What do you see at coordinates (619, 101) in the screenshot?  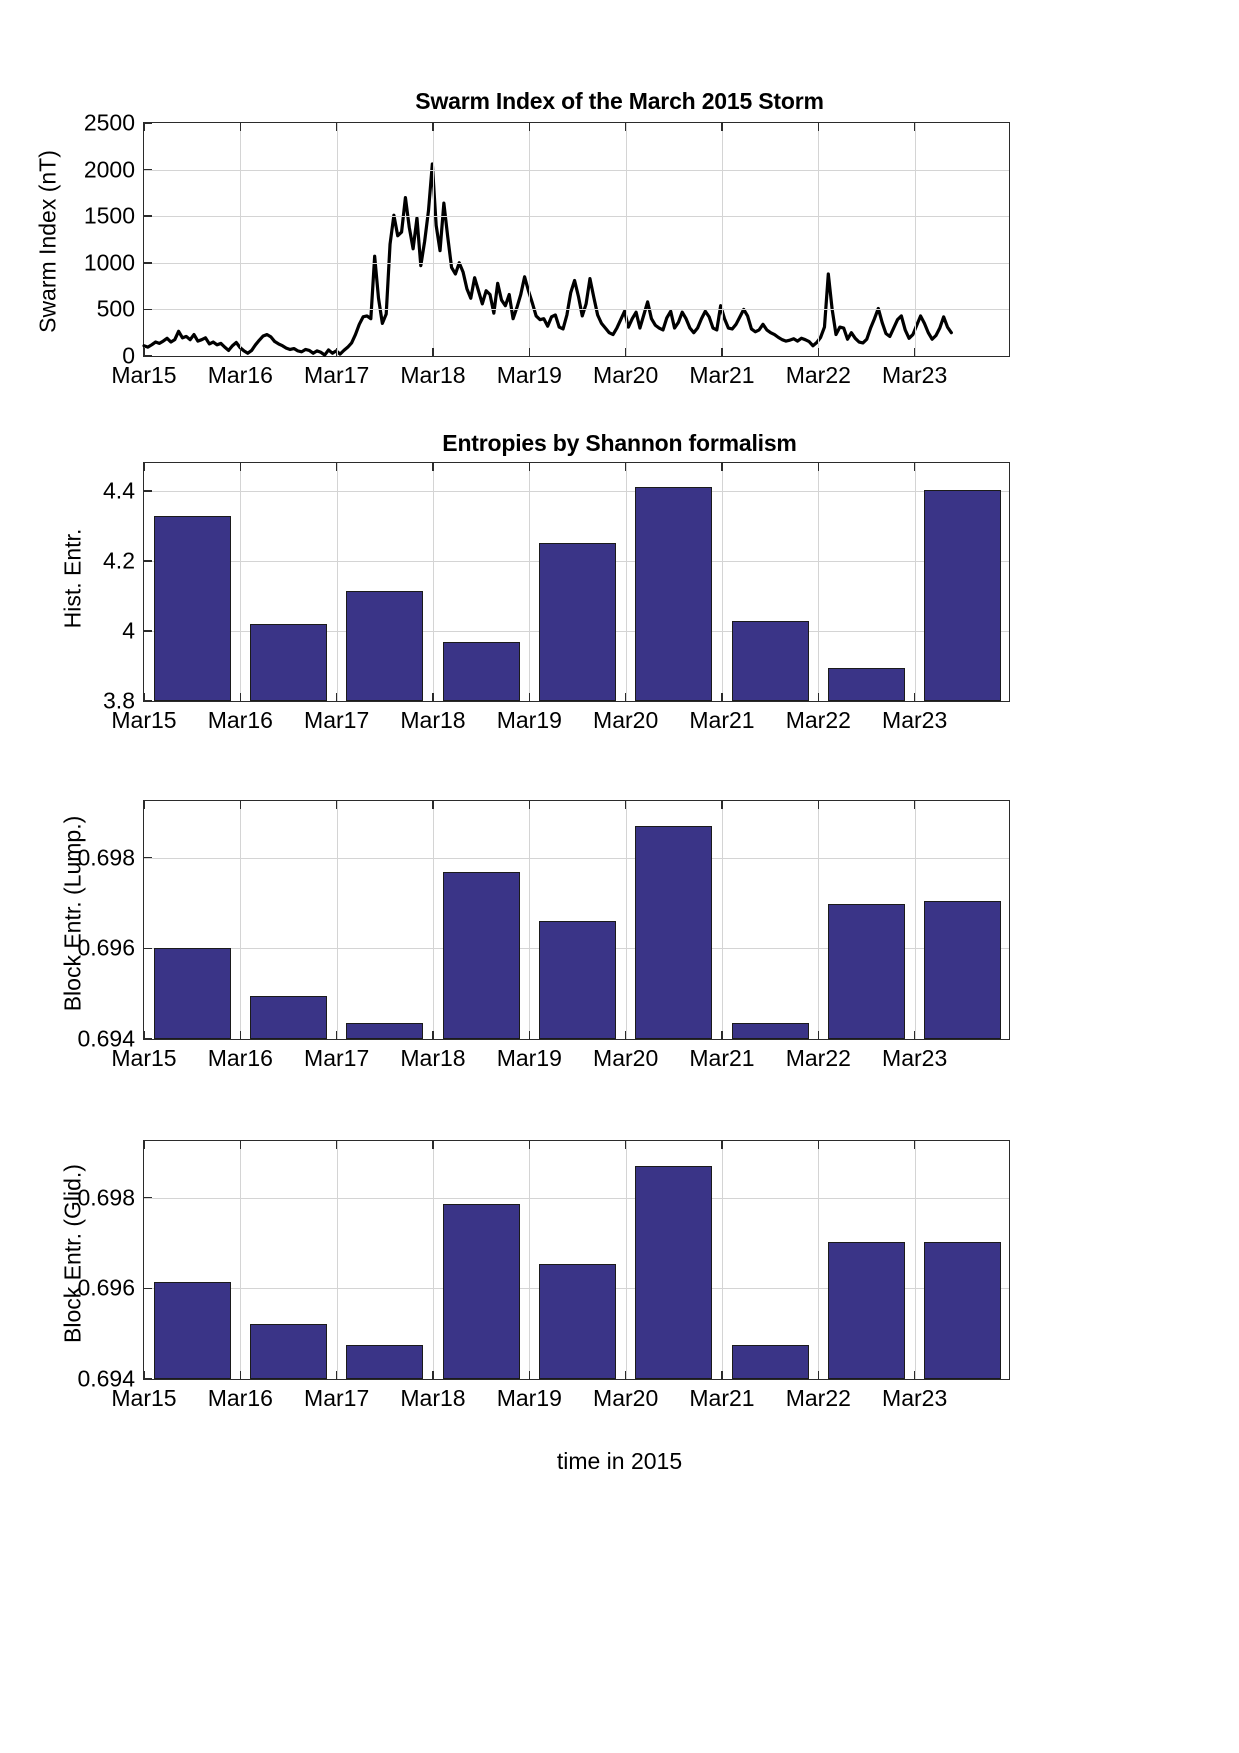 I see `panel-1-title: Swarm Index of the March 2015 Storm` at bounding box center [619, 101].